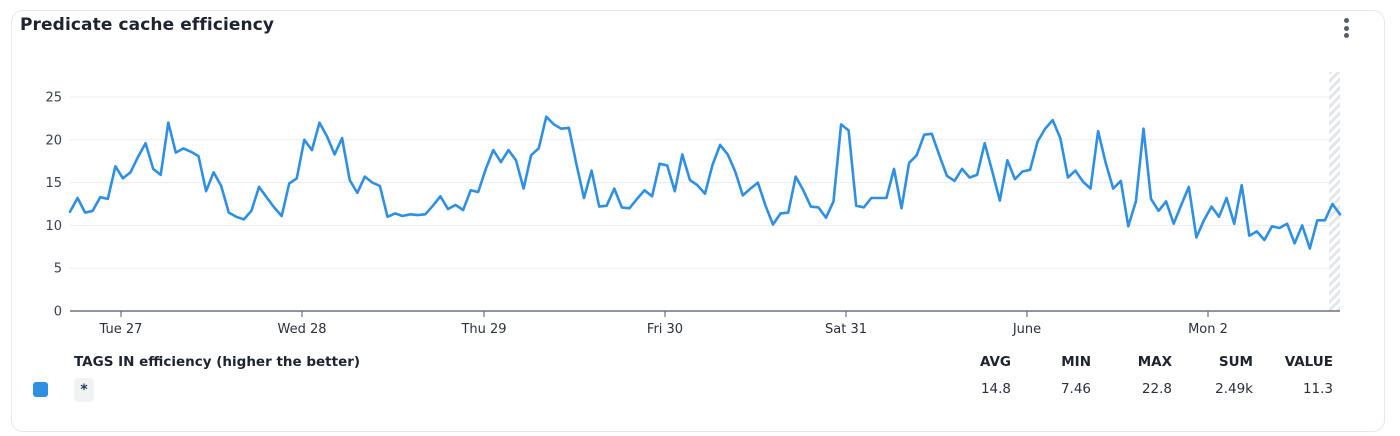  I want to click on series-tag: *, so click(84, 390).